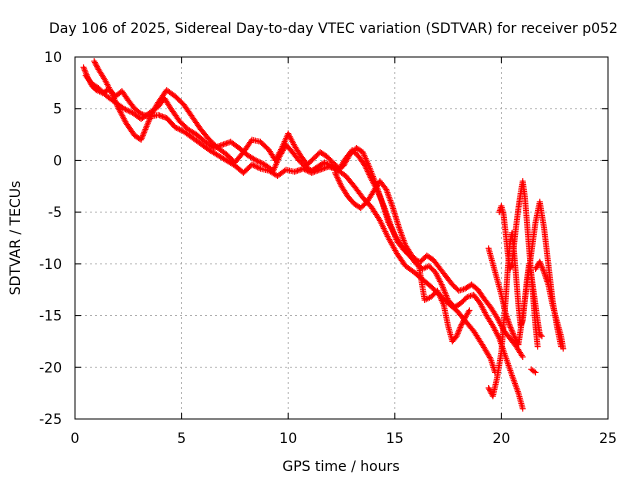 This screenshot has height=480, width=640. Describe the element at coordinates (50, 420) in the screenshot. I see `y-tick-label: -25` at that location.